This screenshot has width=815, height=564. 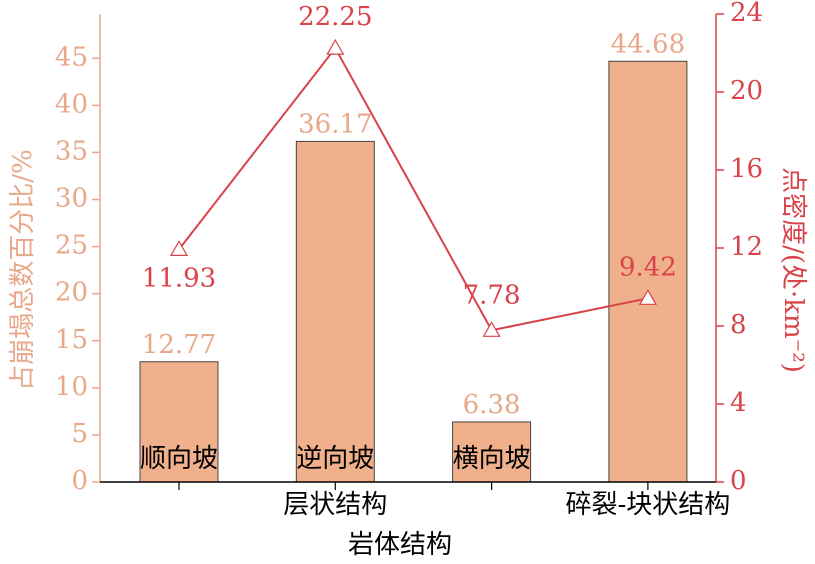 I want to click on y-tick-label: 15, so click(x=71, y=340).